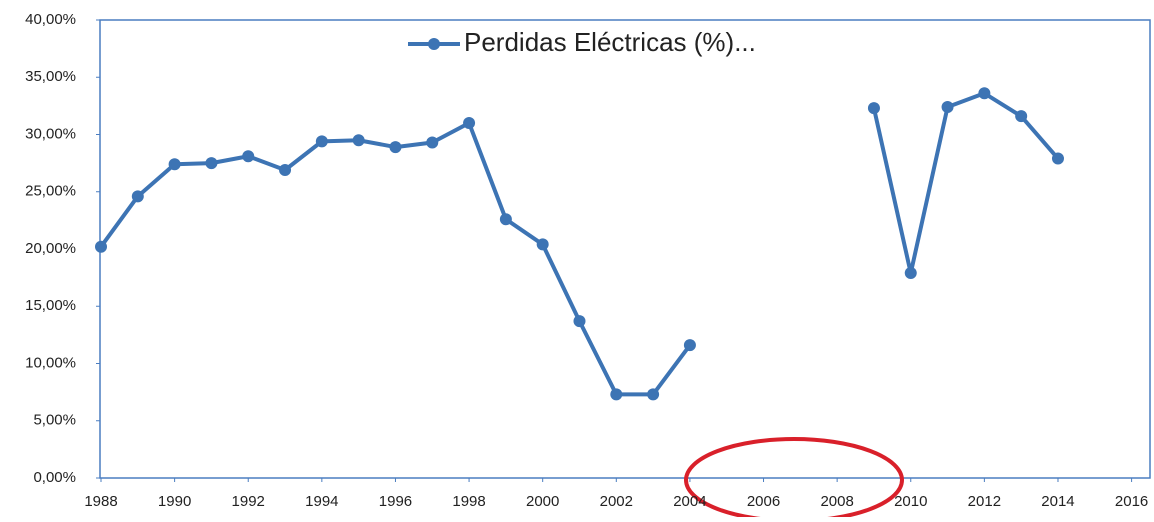 The image size is (1154, 522). Describe the element at coordinates (50, 133) in the screenshot. I see `y-tick-label: 30,00%` at that location.